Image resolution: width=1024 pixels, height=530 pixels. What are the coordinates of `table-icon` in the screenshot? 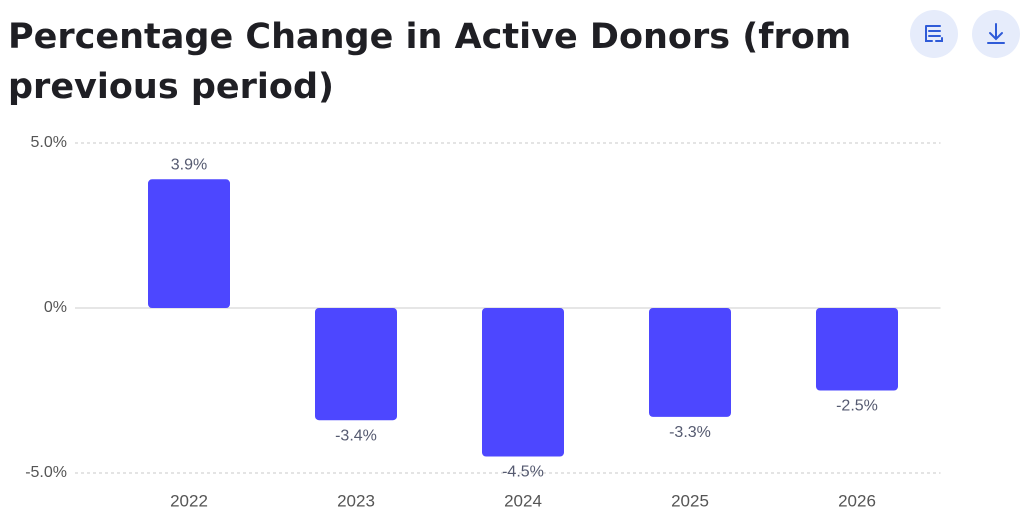 It's located at (934, 33).